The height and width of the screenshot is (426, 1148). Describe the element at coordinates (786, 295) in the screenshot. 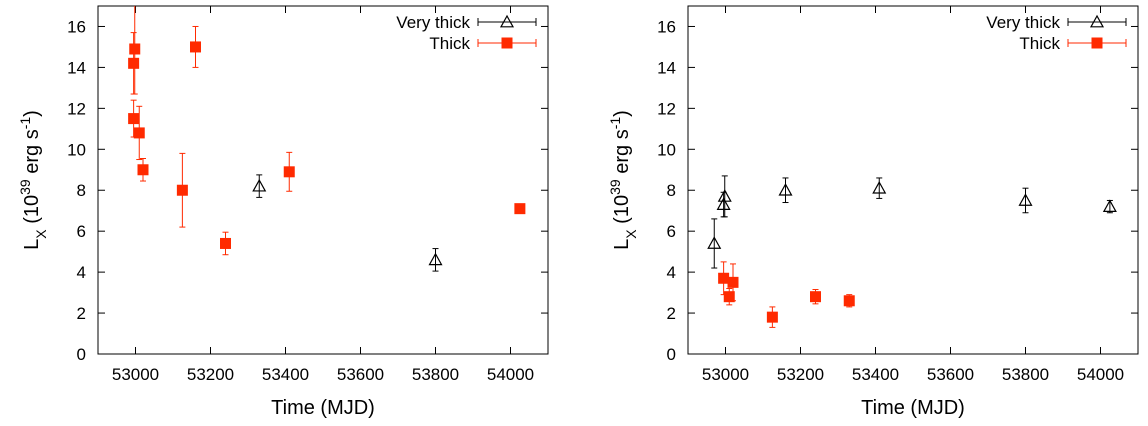

I see `series-thick` at that location.